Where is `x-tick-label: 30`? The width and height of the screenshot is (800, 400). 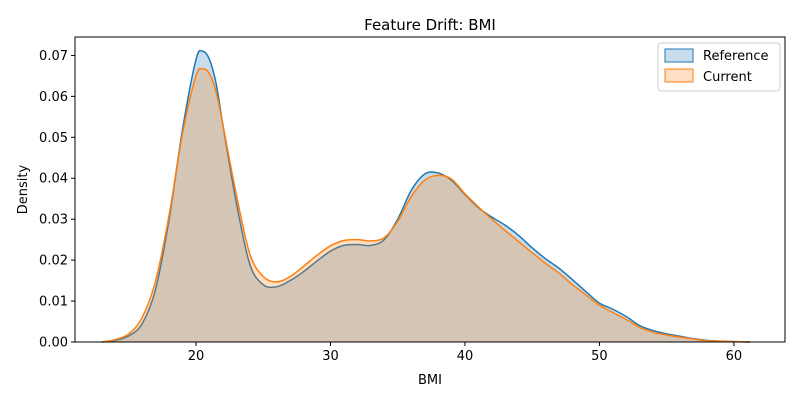 x-tick-label: 30 is located at coordinates (330, 356).